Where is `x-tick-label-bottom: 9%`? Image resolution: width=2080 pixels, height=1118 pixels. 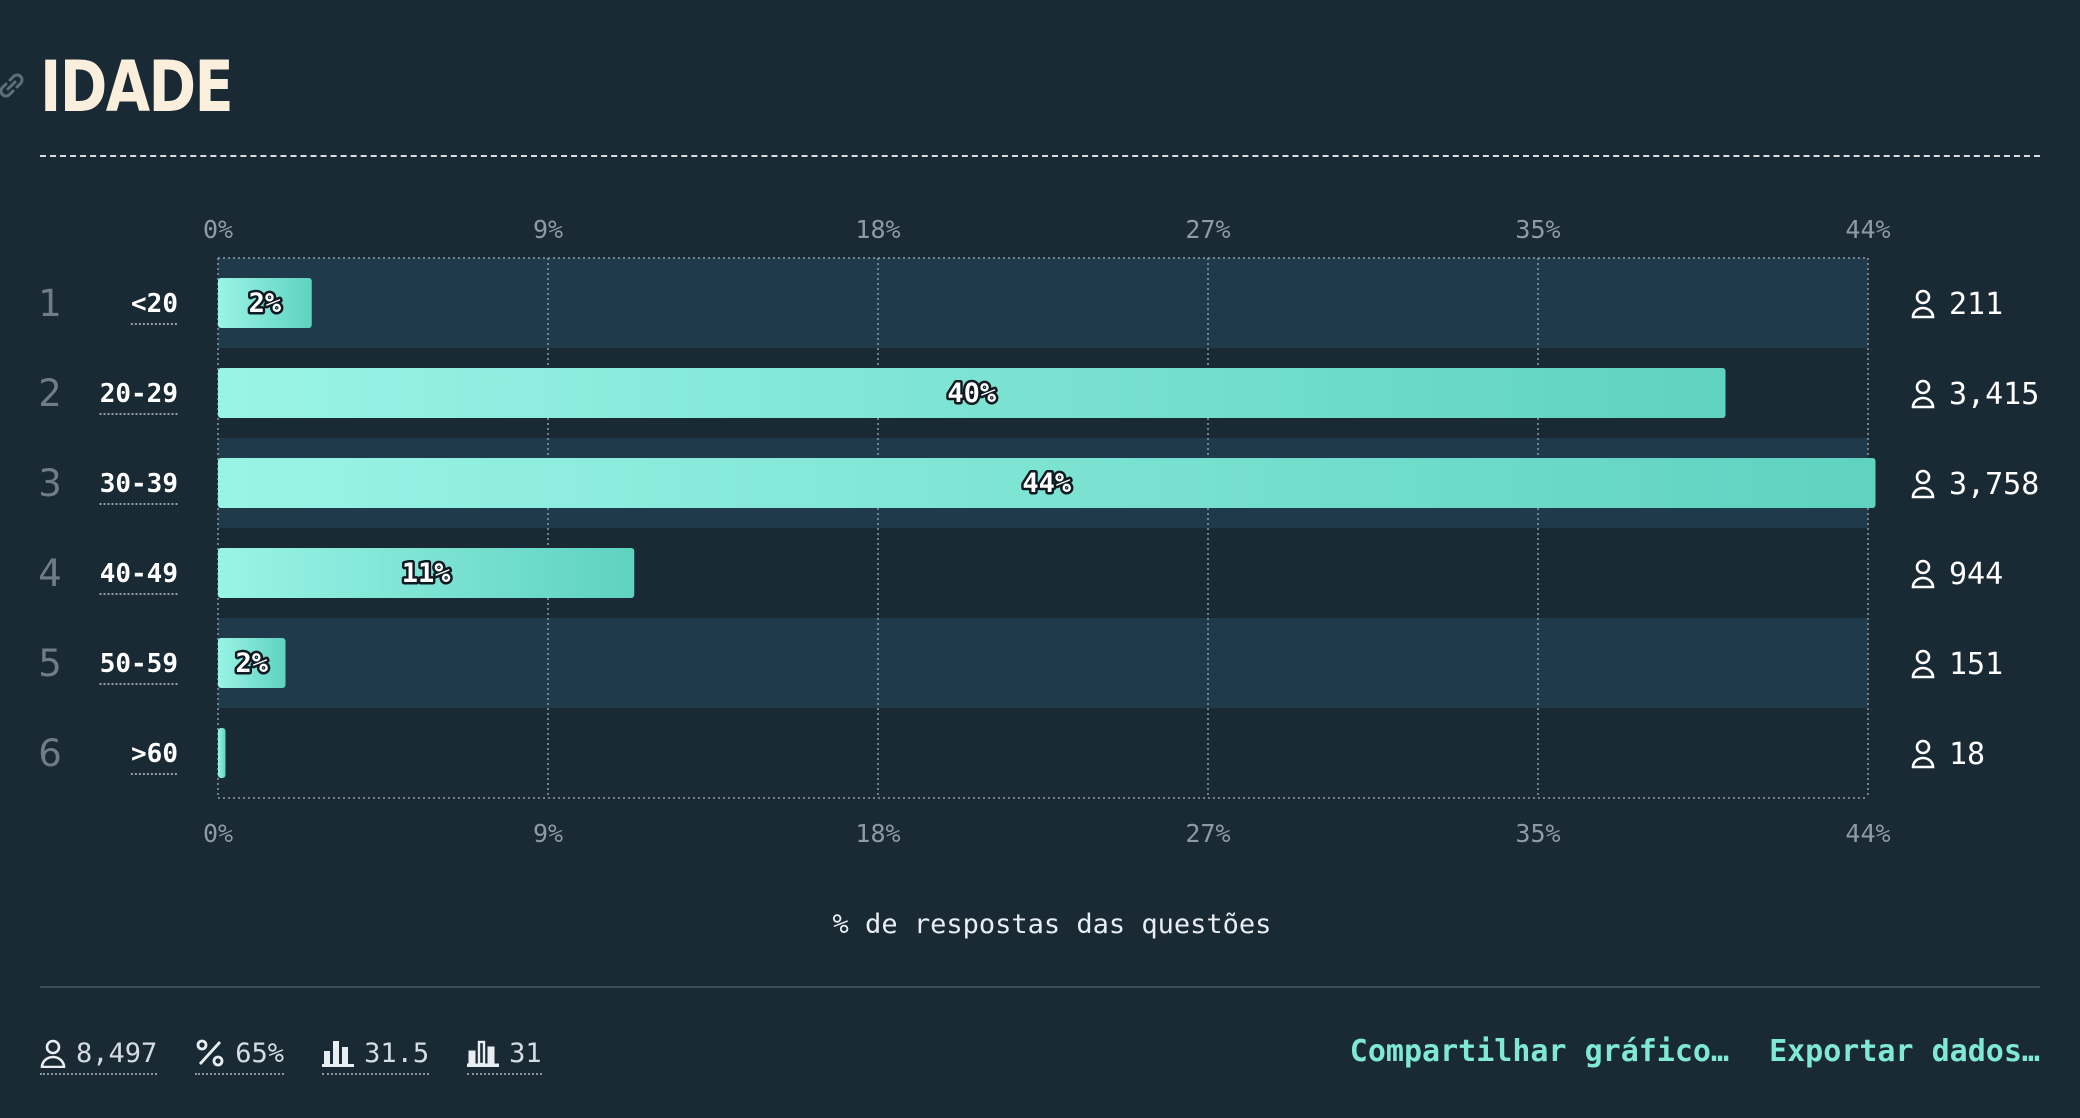 x-tick-label-bottom: 9% is located at coordinates (548, 833).